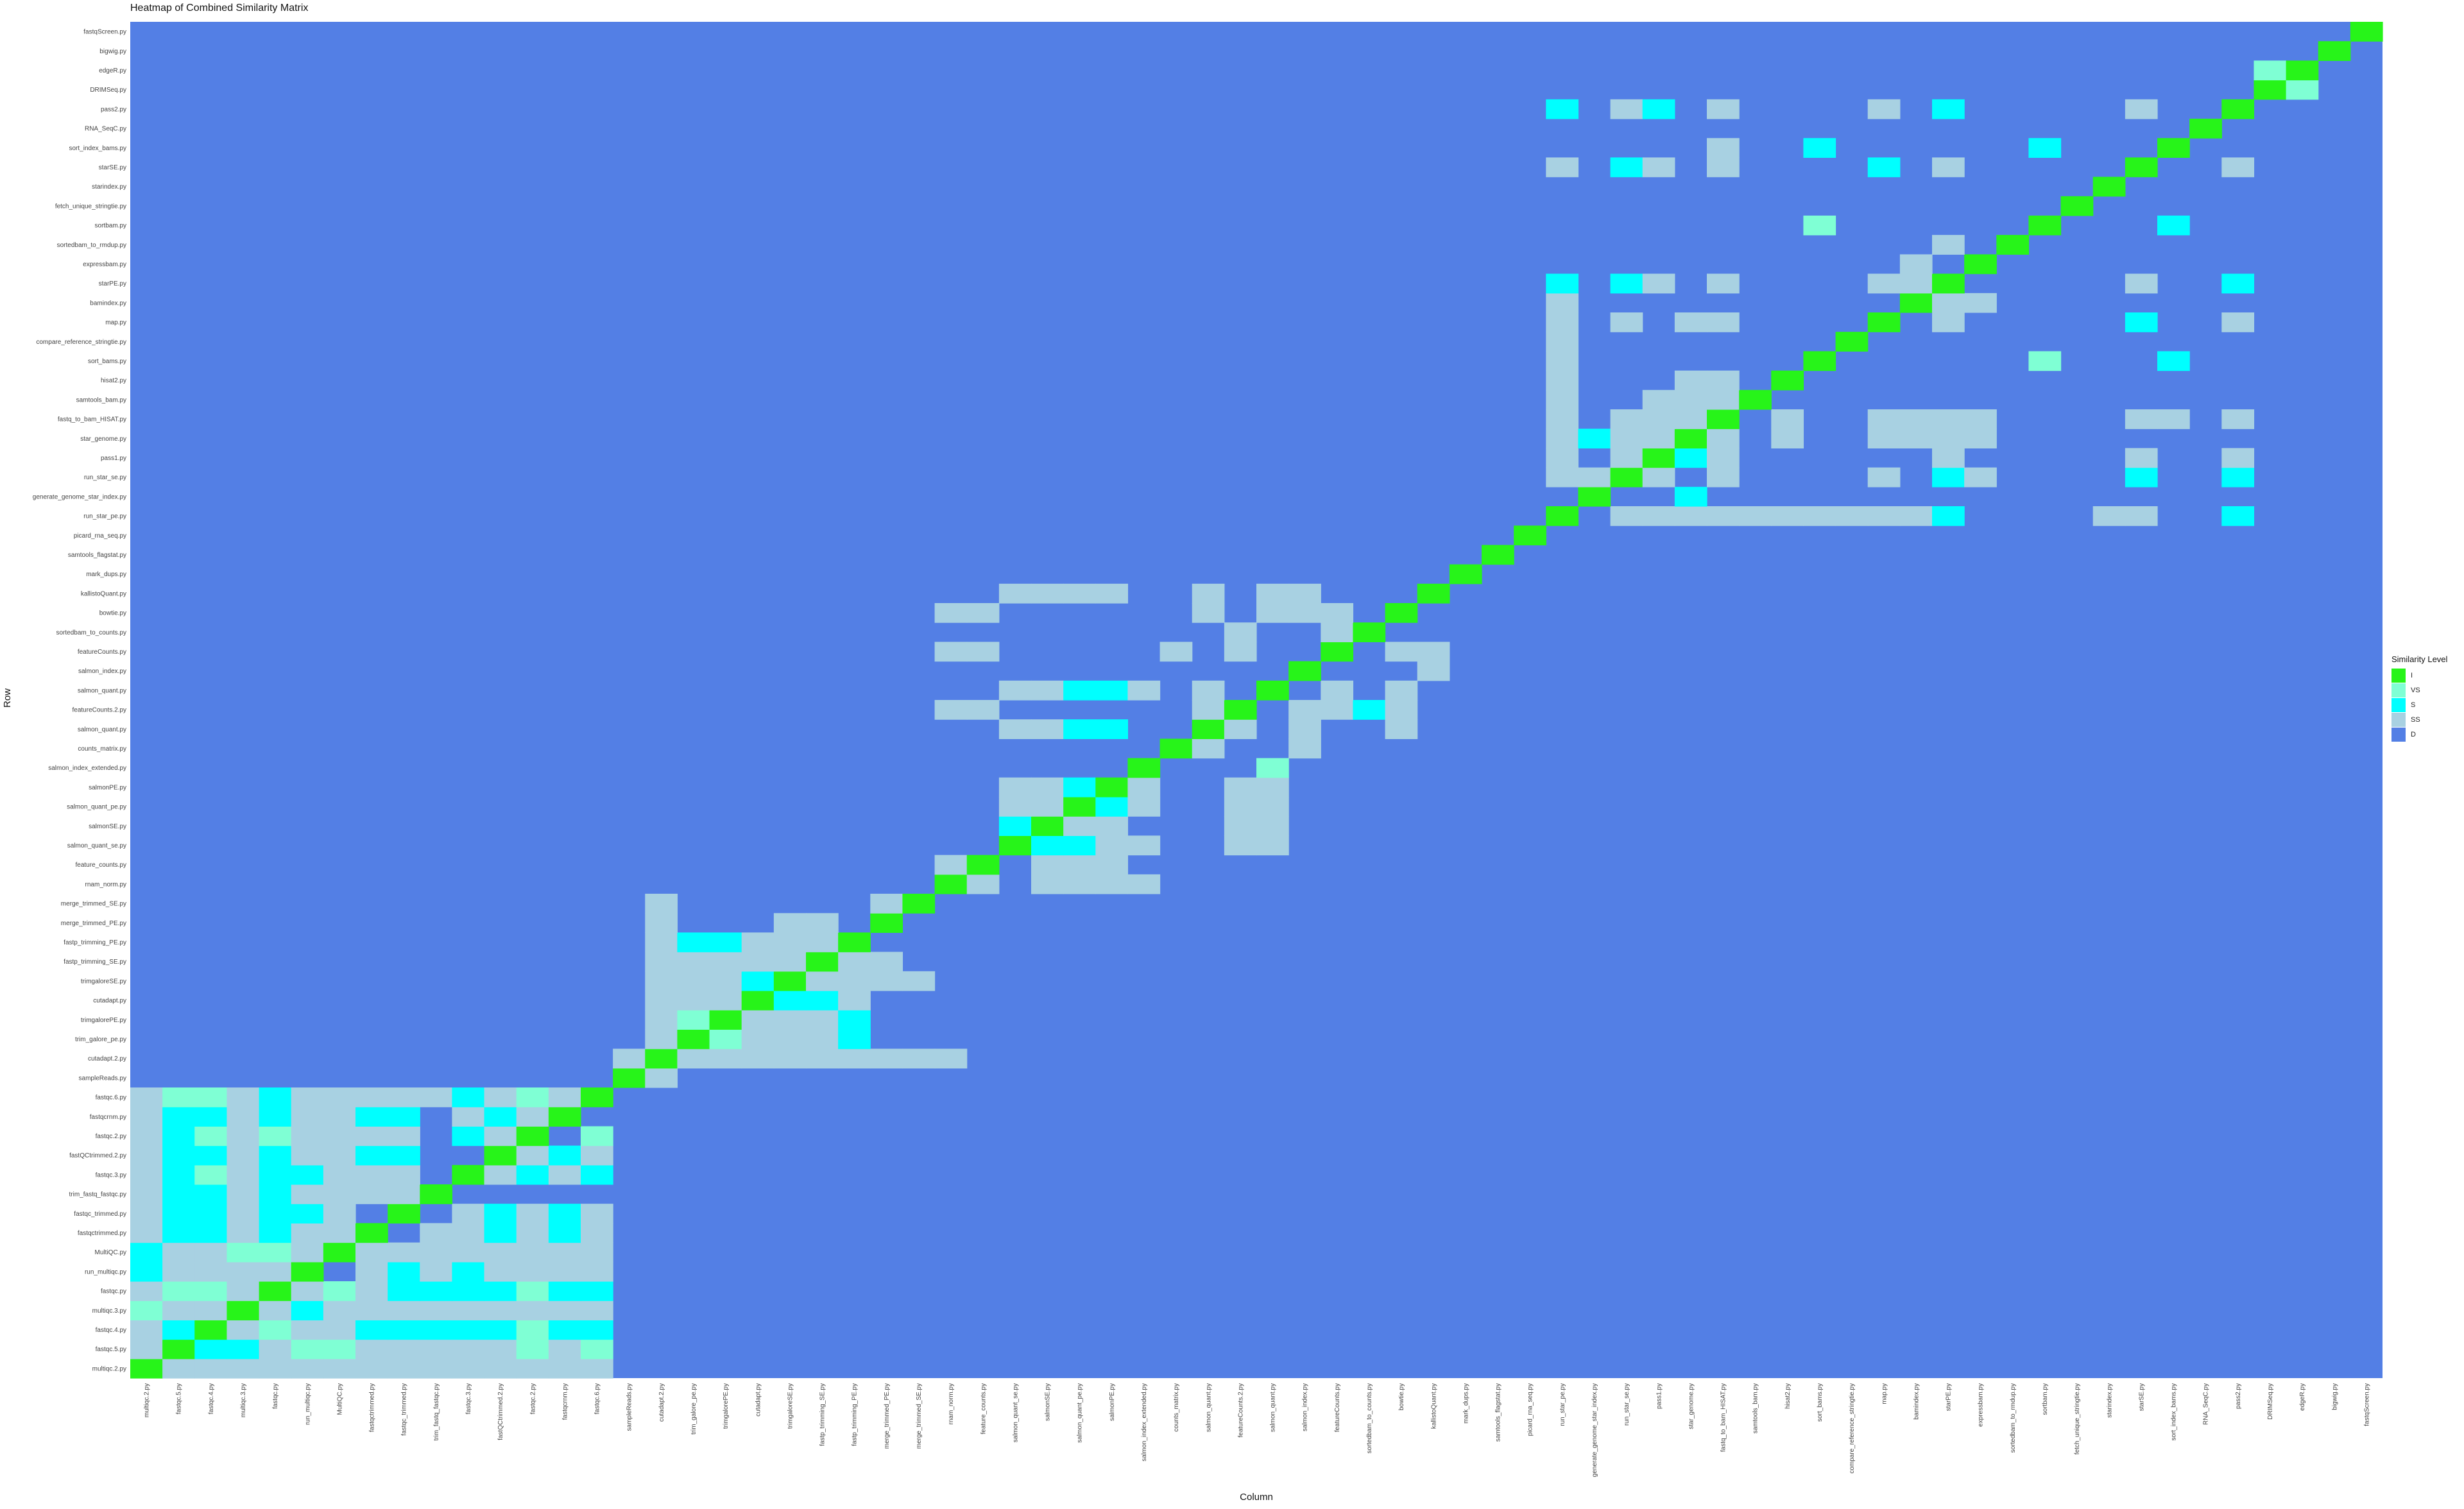 The width and height of the screenshot is (2464, 1509). What do you see at coordinates (79, 496) in the screenshot?
I see `row-tick-label: generate_genome_star_index.py` at bounding box center [79, 496].